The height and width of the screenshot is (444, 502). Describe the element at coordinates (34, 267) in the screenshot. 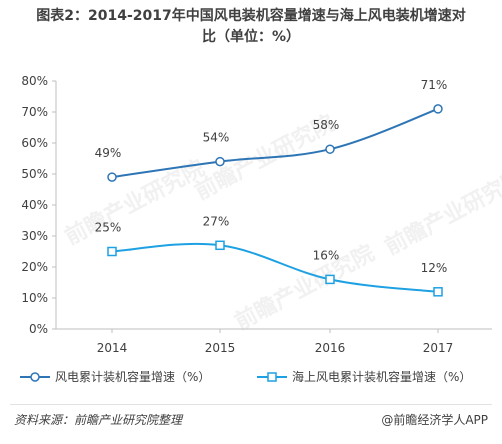

I see `y-tick-label-2: 20%` at that location.